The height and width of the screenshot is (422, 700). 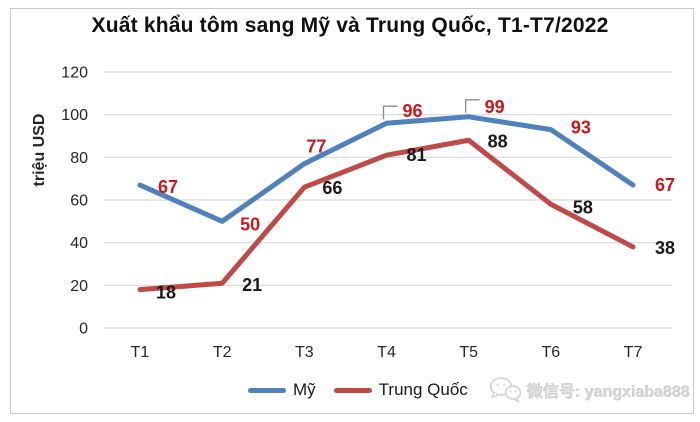 I want to click on legend-swatch-trung-quoc, so click(x=352, y=390).